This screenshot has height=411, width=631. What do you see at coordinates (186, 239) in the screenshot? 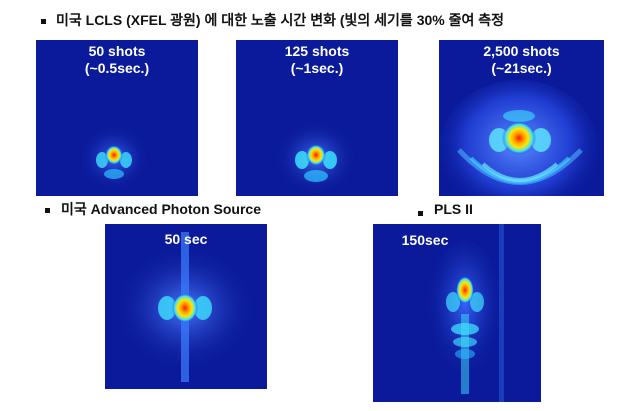
I see `panel-caption-line1: 50 sec` at bounding box center [186, 239].